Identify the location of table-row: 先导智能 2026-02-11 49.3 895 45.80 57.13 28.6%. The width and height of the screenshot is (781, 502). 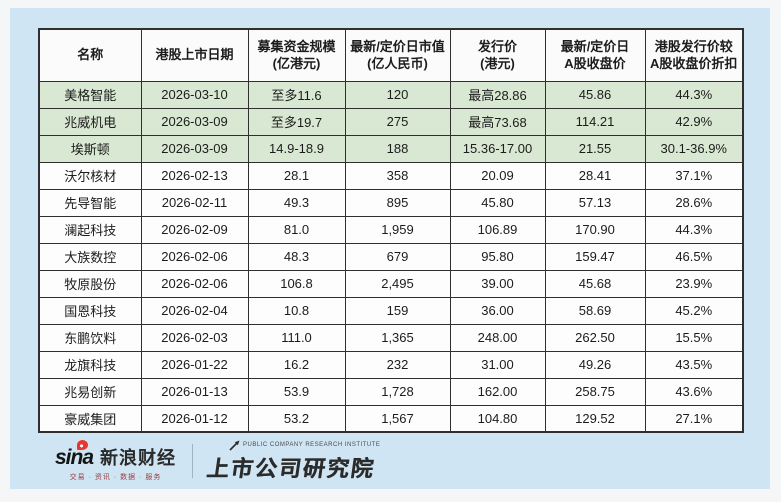
(391, 202).